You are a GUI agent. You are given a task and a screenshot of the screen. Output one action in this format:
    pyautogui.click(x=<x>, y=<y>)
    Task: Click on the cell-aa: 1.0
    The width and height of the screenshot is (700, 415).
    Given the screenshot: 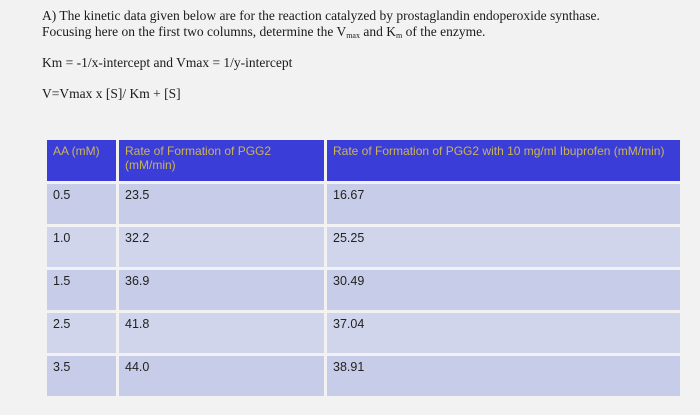 What is the action you would take?
    pyautogui.click(x=81, y=247)
    